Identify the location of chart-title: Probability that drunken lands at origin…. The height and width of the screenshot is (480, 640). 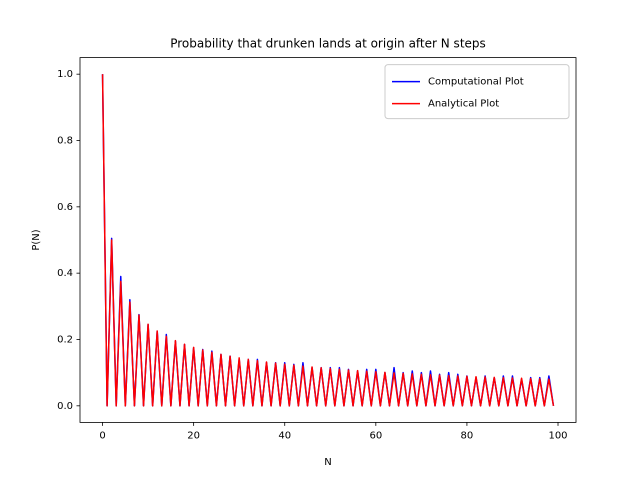
(328, 44).